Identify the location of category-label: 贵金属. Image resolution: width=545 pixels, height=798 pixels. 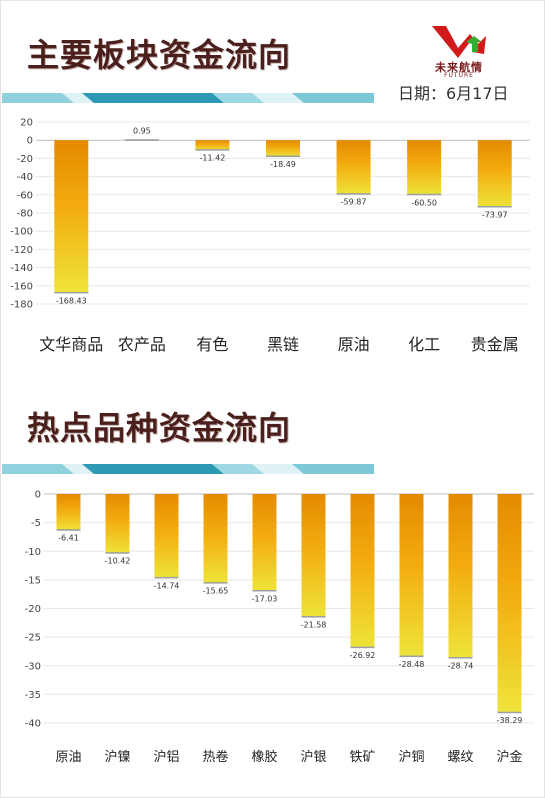
(495, 344).